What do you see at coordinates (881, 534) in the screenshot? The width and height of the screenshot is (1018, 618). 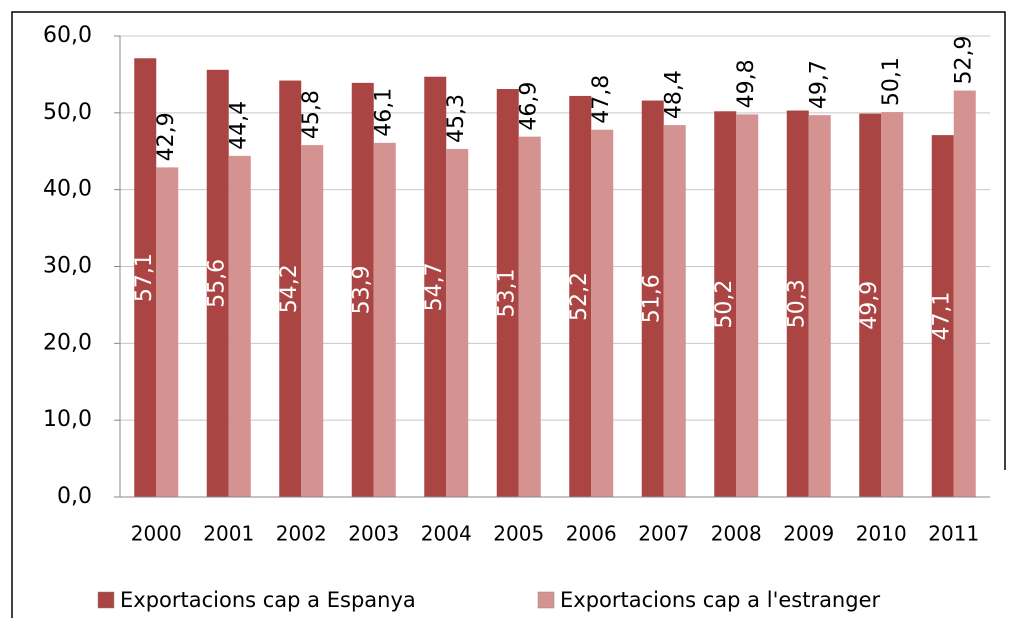 I see `x-tick-label: 2010` at bounding box center [881, 534].